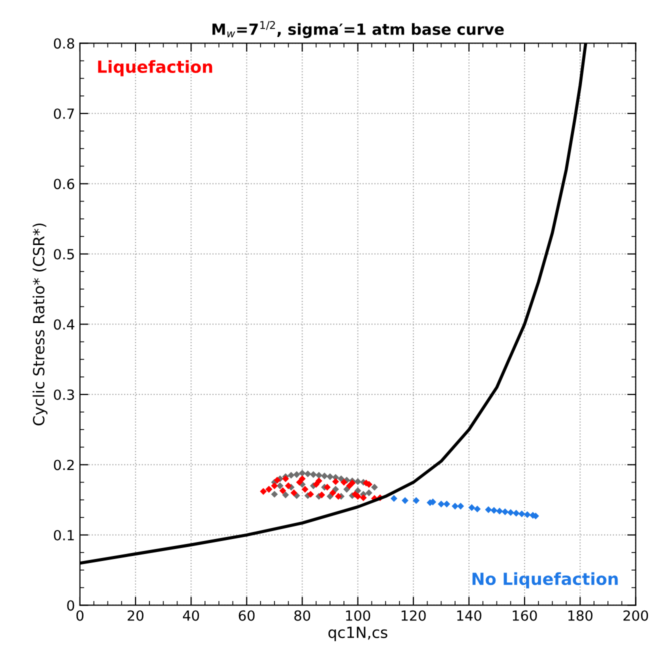  I want to click on y-tick-label: 0, so click(70, 605).